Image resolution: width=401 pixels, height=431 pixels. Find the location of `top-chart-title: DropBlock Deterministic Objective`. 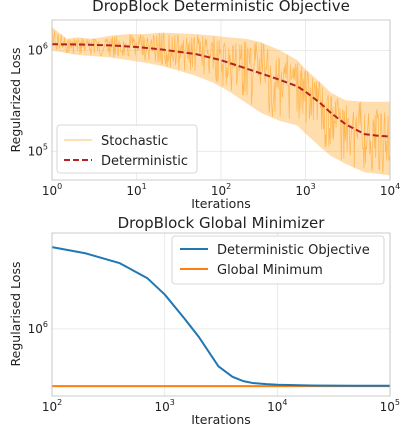

top-chart-title: DropBlock Deterministic Objective is located at coordinates (221, 7).